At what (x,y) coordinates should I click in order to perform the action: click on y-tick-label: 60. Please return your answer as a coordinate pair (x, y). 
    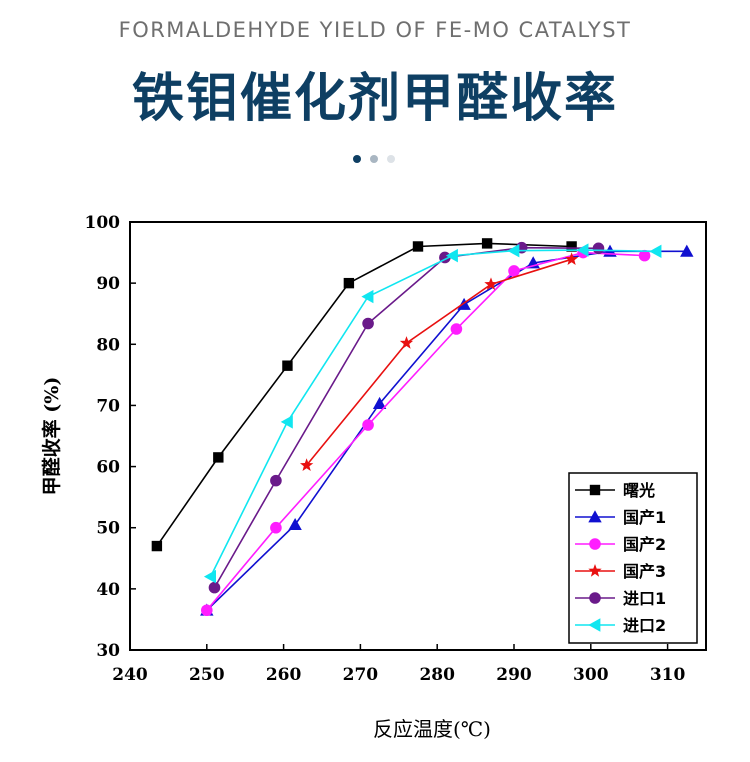
    Looking at the image, I should click on (108, 468).